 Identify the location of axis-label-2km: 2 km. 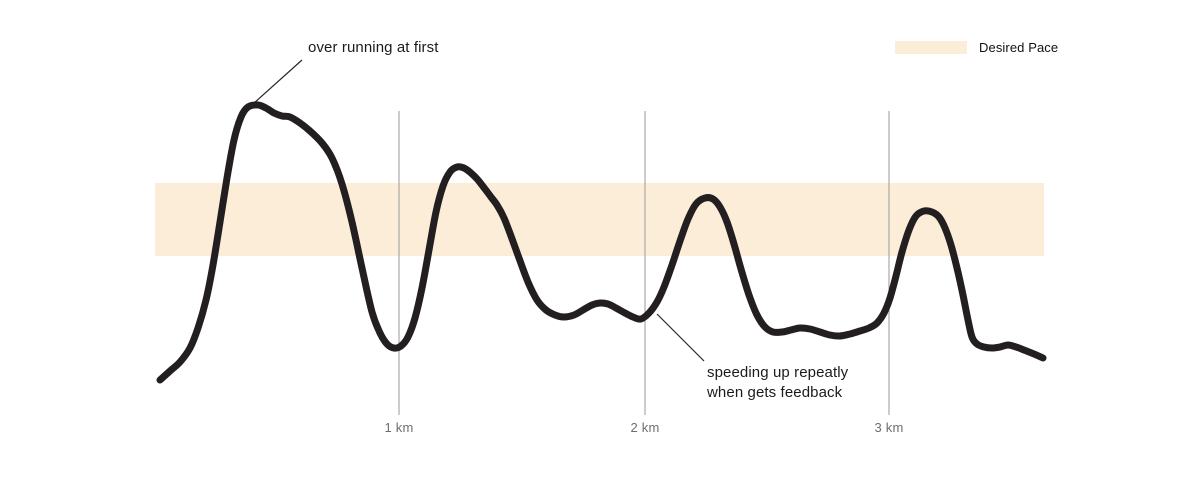
(645, 427).